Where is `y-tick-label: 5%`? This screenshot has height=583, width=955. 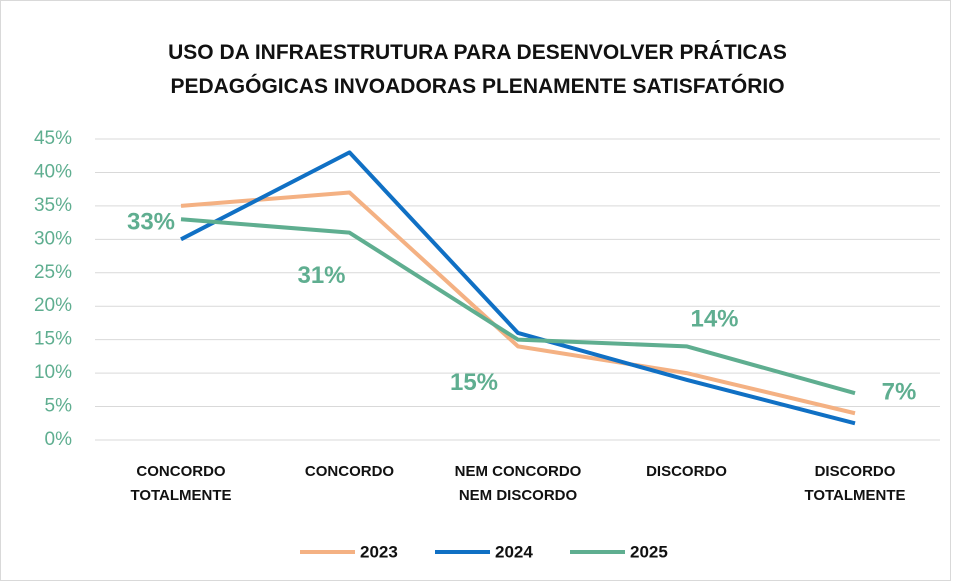 y-tick-label: 5% is located at coordinates (59, 406).